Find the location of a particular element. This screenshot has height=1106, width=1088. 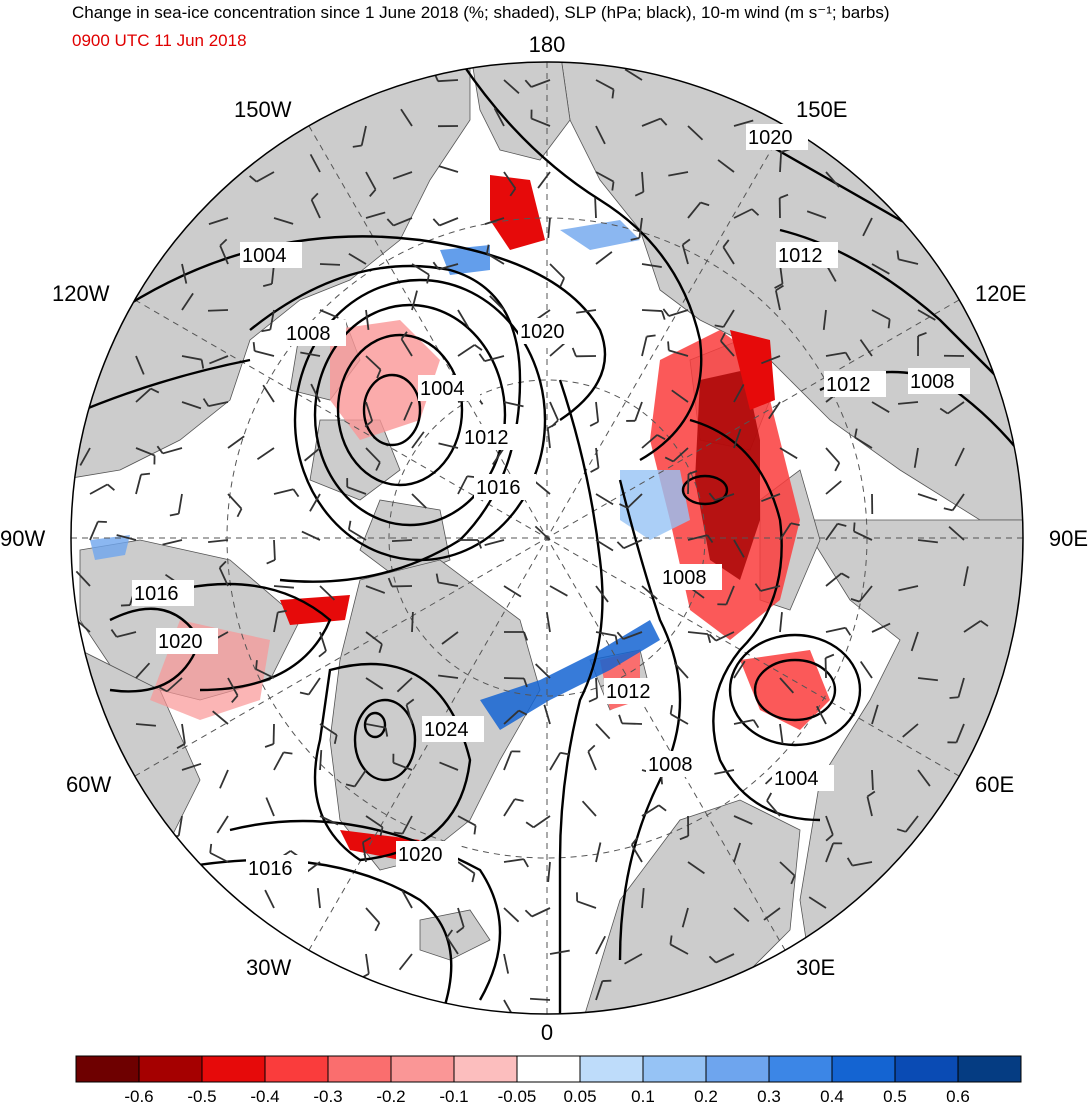

contour-greenland-high is located at coordinates (375, 725).